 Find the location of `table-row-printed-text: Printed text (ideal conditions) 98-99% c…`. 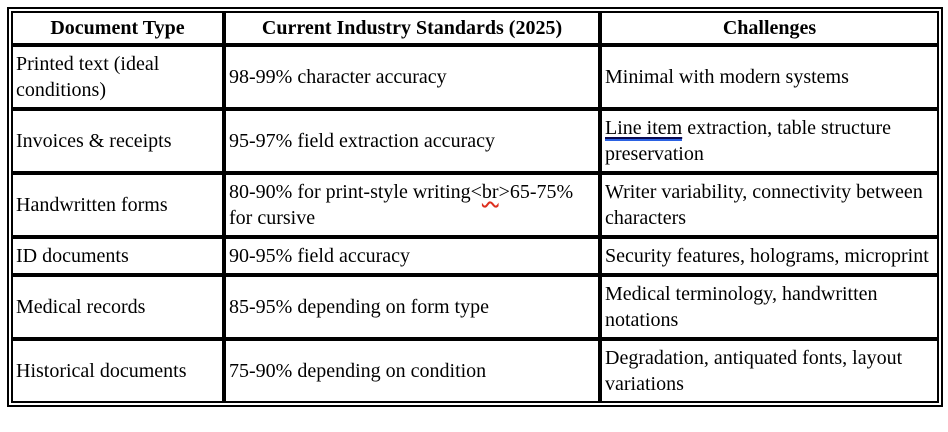

table-row-printed-text: Printed text (ideal conditions) 98-99% c… is located at coordinates (475, 77).